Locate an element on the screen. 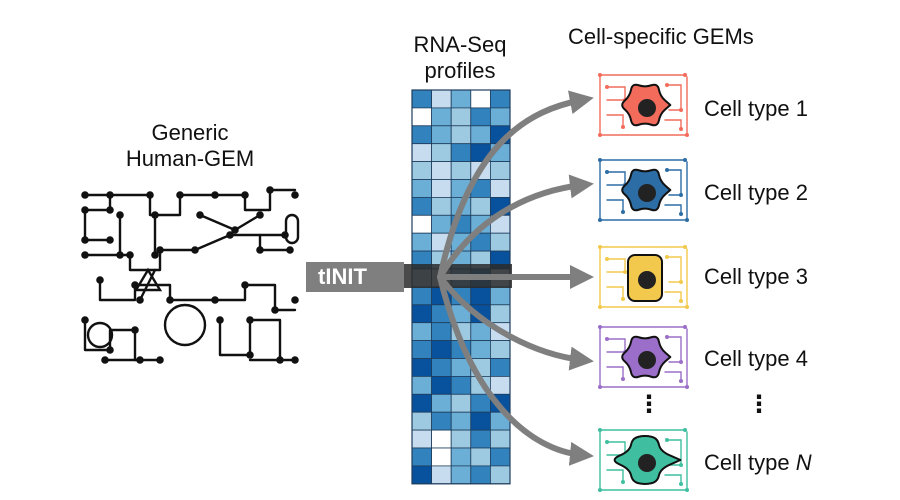 This screenshot has height=500, width=900. cell-type-label-1: Cell type 1 is located at coordinates (756, 109).